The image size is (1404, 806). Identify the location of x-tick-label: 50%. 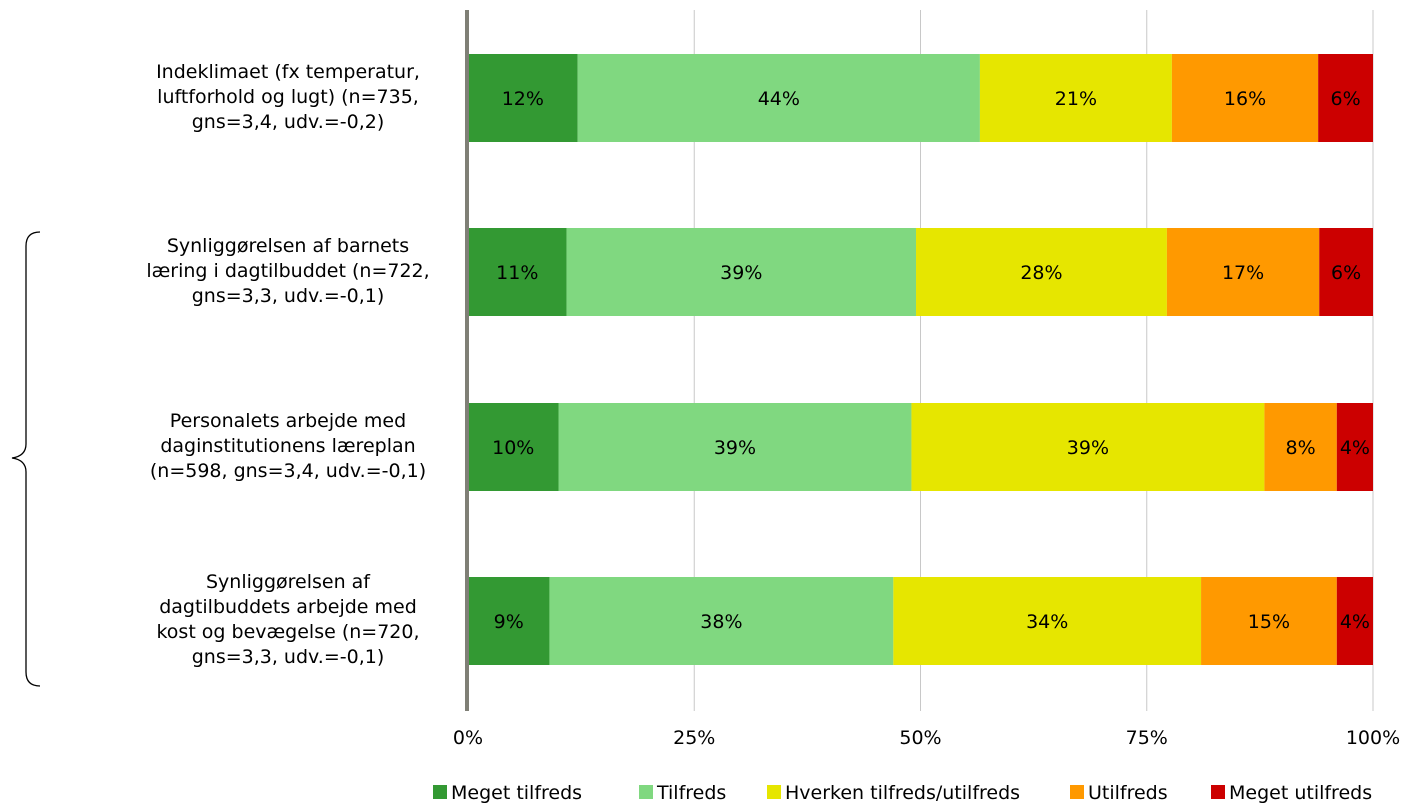
(920, 738).